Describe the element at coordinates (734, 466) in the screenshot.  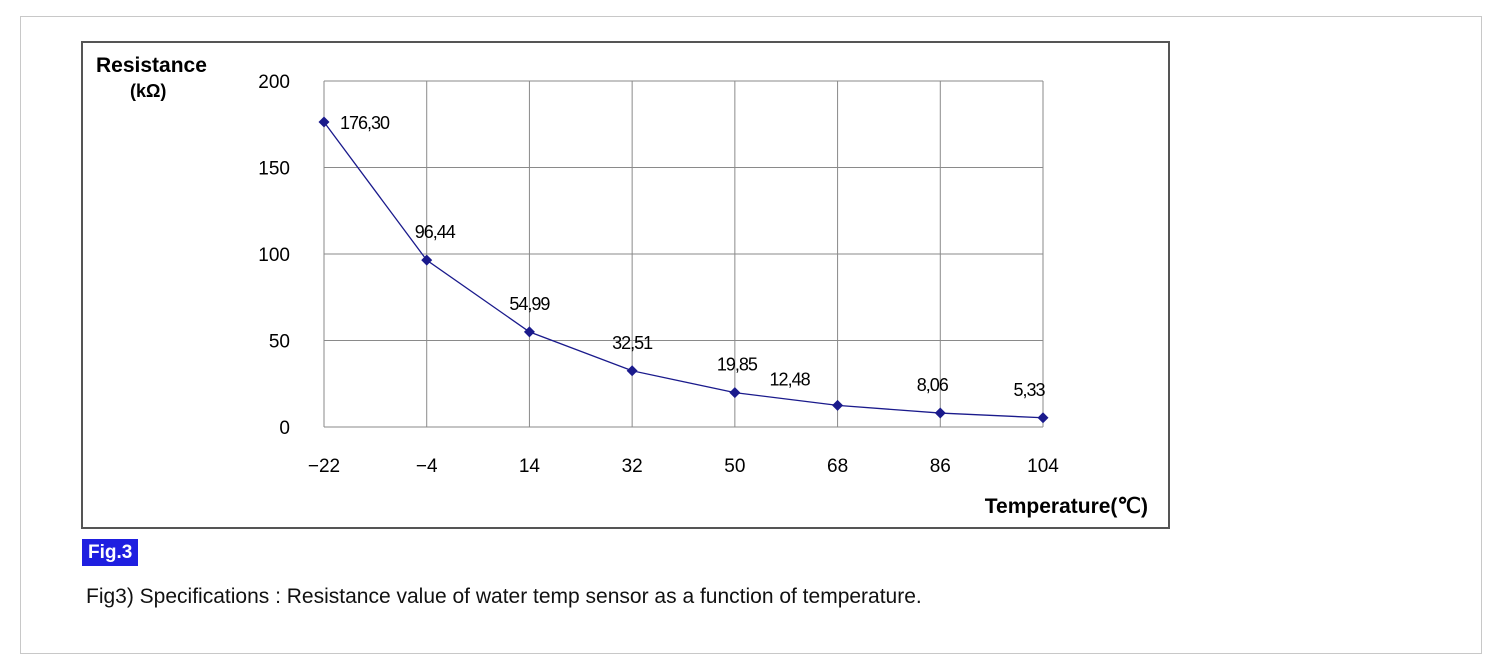
I see `x-tick-label: 50` at that location.